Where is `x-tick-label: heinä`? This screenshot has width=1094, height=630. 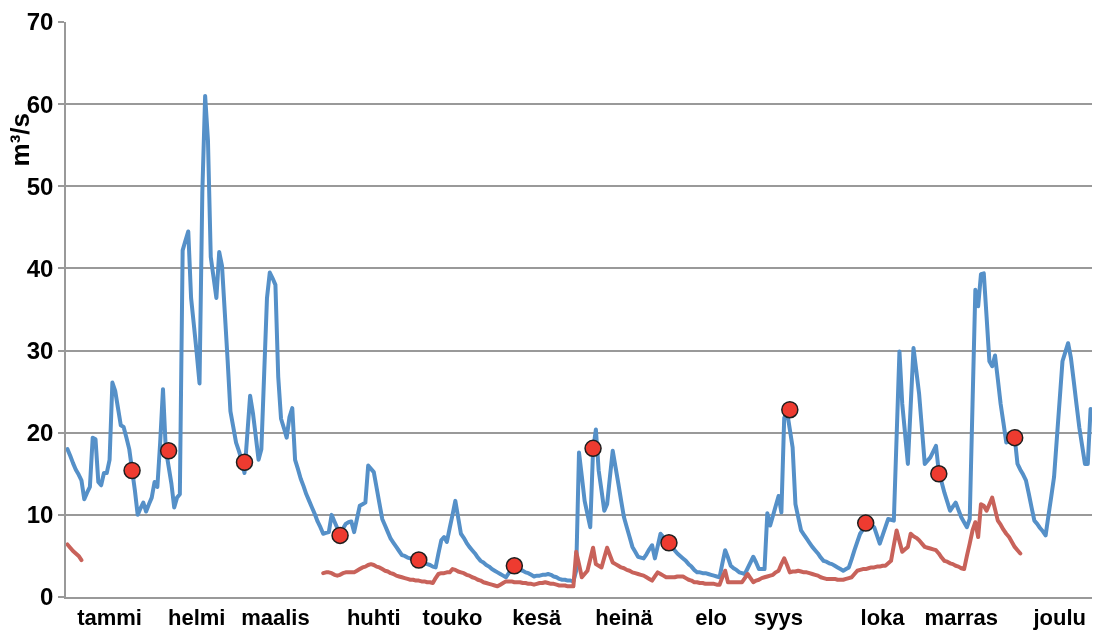 x-tick-label: heinä is located at coordinates (624, 617).